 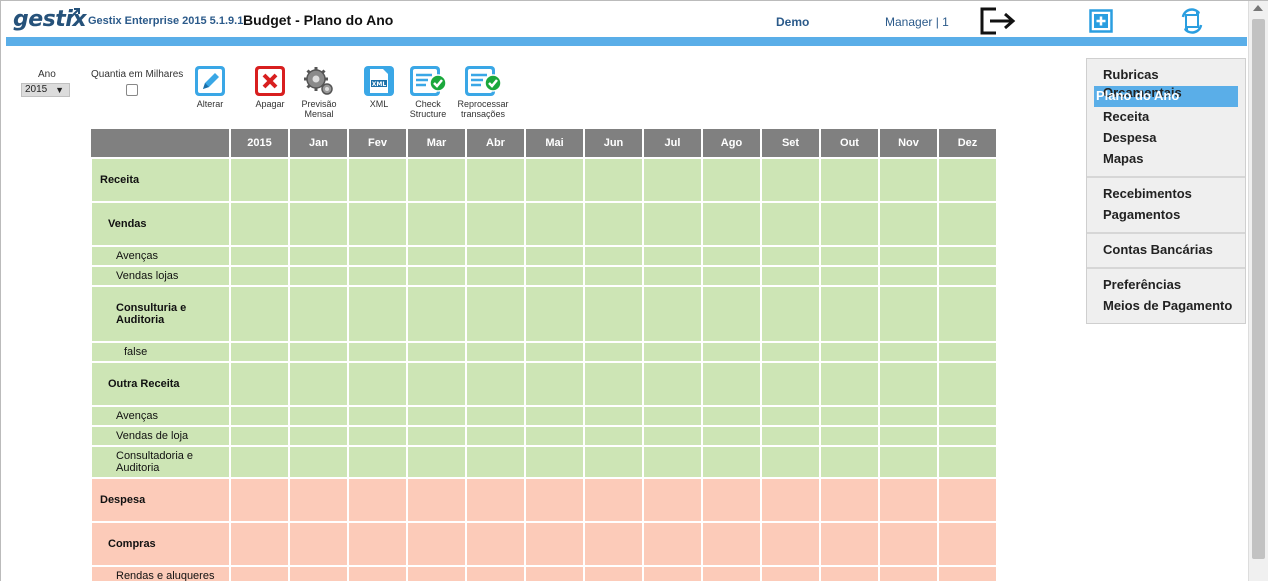 I want to click on refresh-icon, so click(x=1192, y=21).